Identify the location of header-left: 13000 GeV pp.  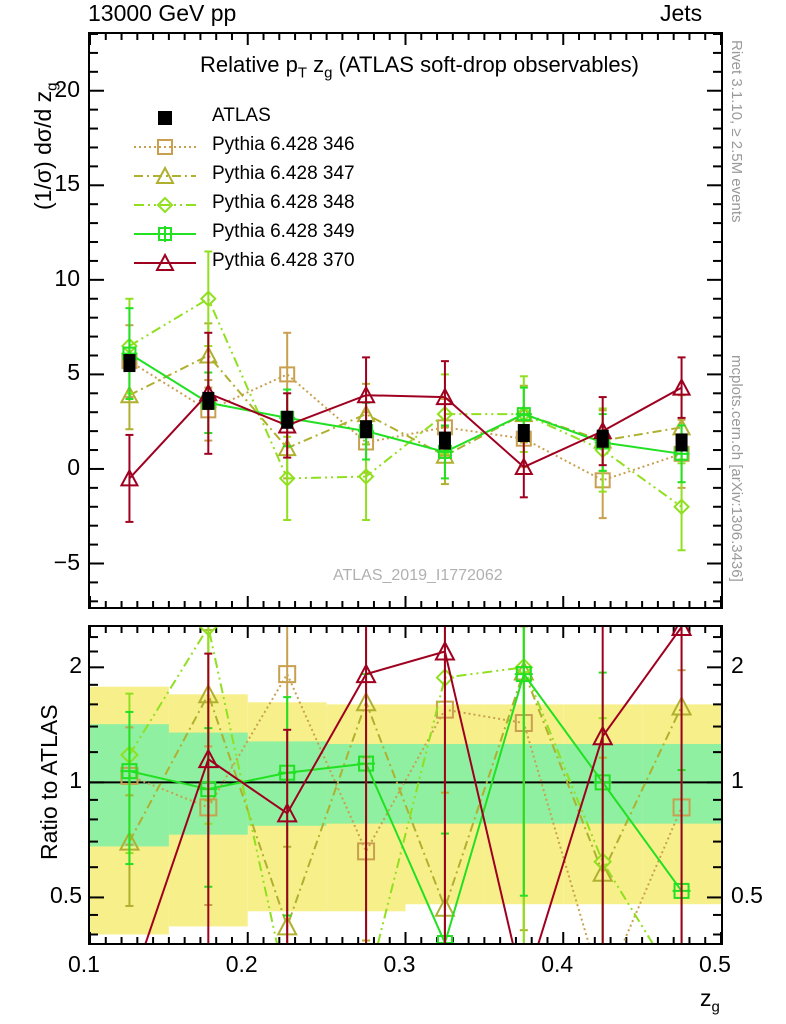
(162, 13).